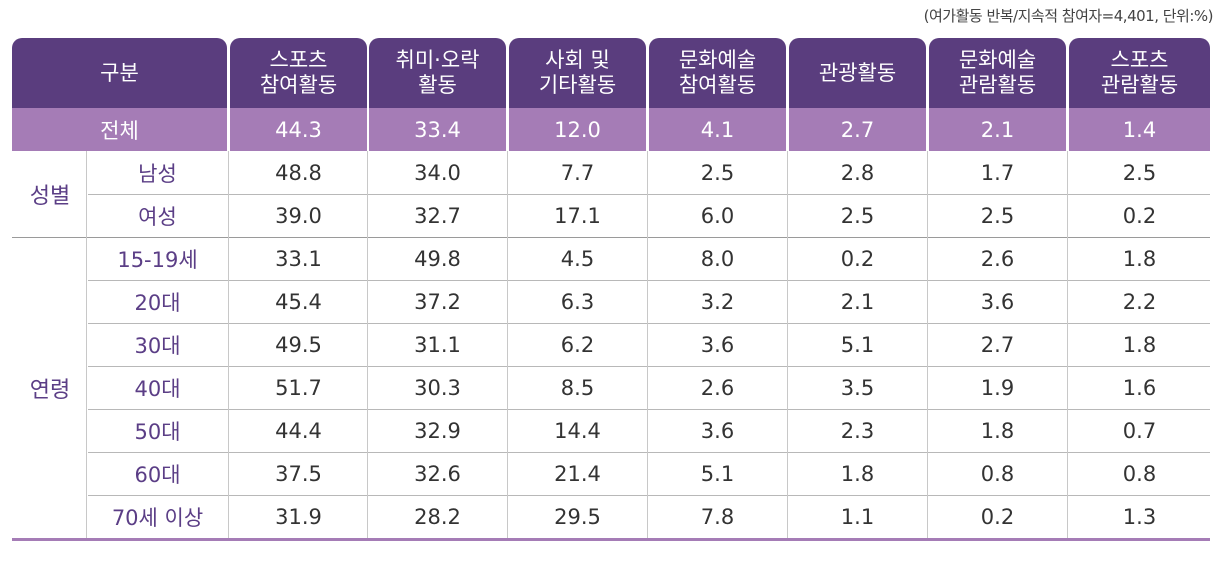 The width and height of the screenshot is (1223, 564). I want to click on table-cell: 8.0, so click(717, 258).